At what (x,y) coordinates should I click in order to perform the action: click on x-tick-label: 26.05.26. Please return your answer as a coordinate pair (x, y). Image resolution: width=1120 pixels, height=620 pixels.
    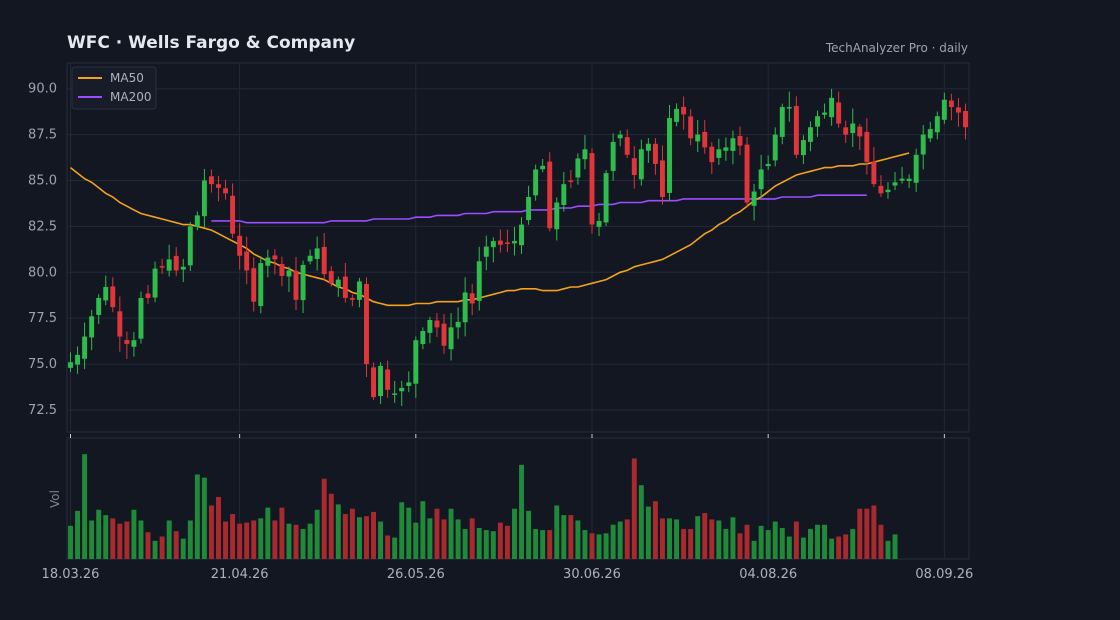
    Looking at the image, I should click on (416, 574).